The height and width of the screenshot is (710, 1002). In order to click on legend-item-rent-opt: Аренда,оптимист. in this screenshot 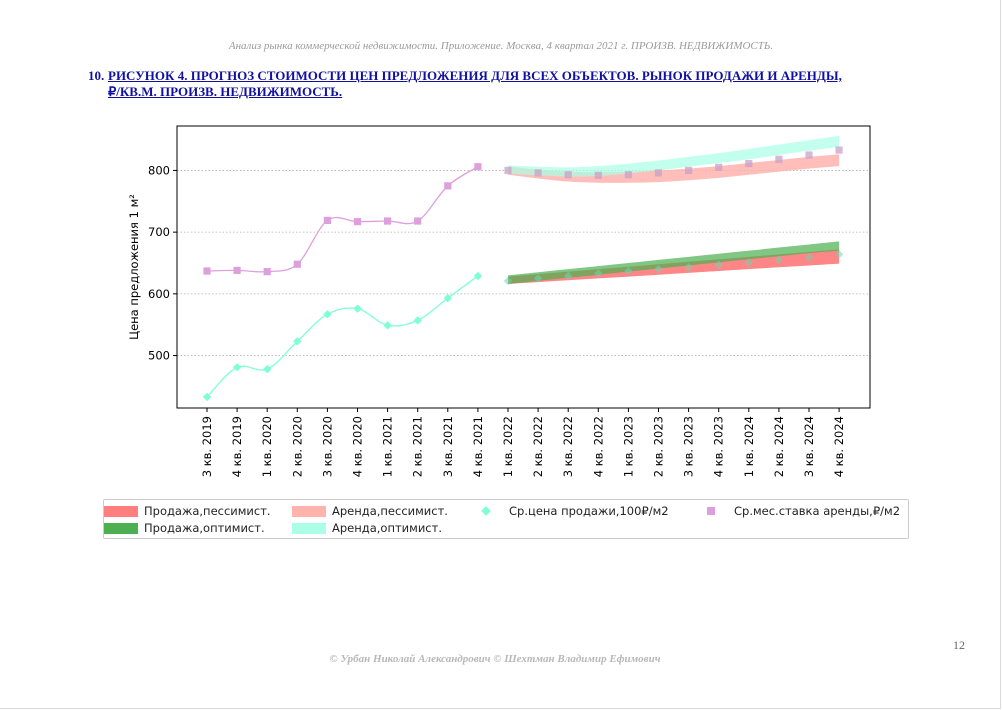, I will do `click(367, 528)`.